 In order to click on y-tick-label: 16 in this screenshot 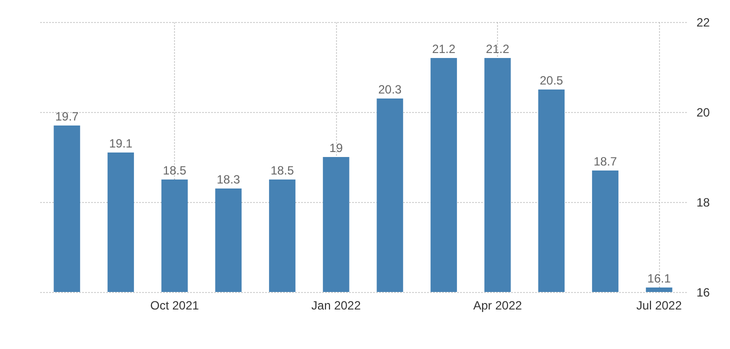, I will do `click(703, 293)`.